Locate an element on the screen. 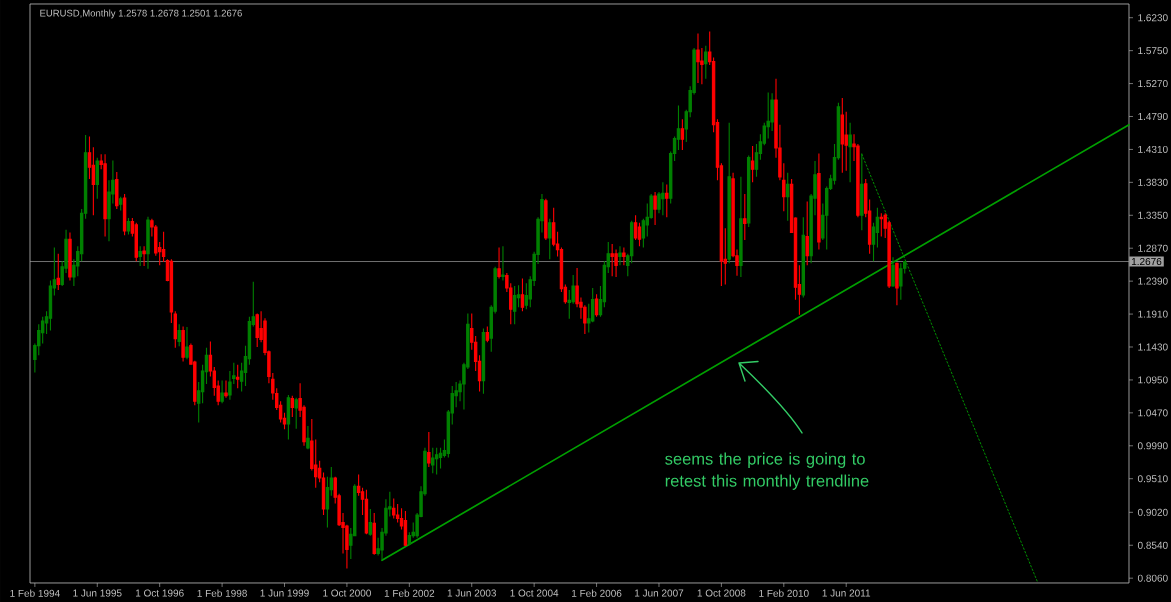 This screenshot has width=1171, height=602. x-tick-label: 1 Feb 2002 is located at coordinates (409, 593).